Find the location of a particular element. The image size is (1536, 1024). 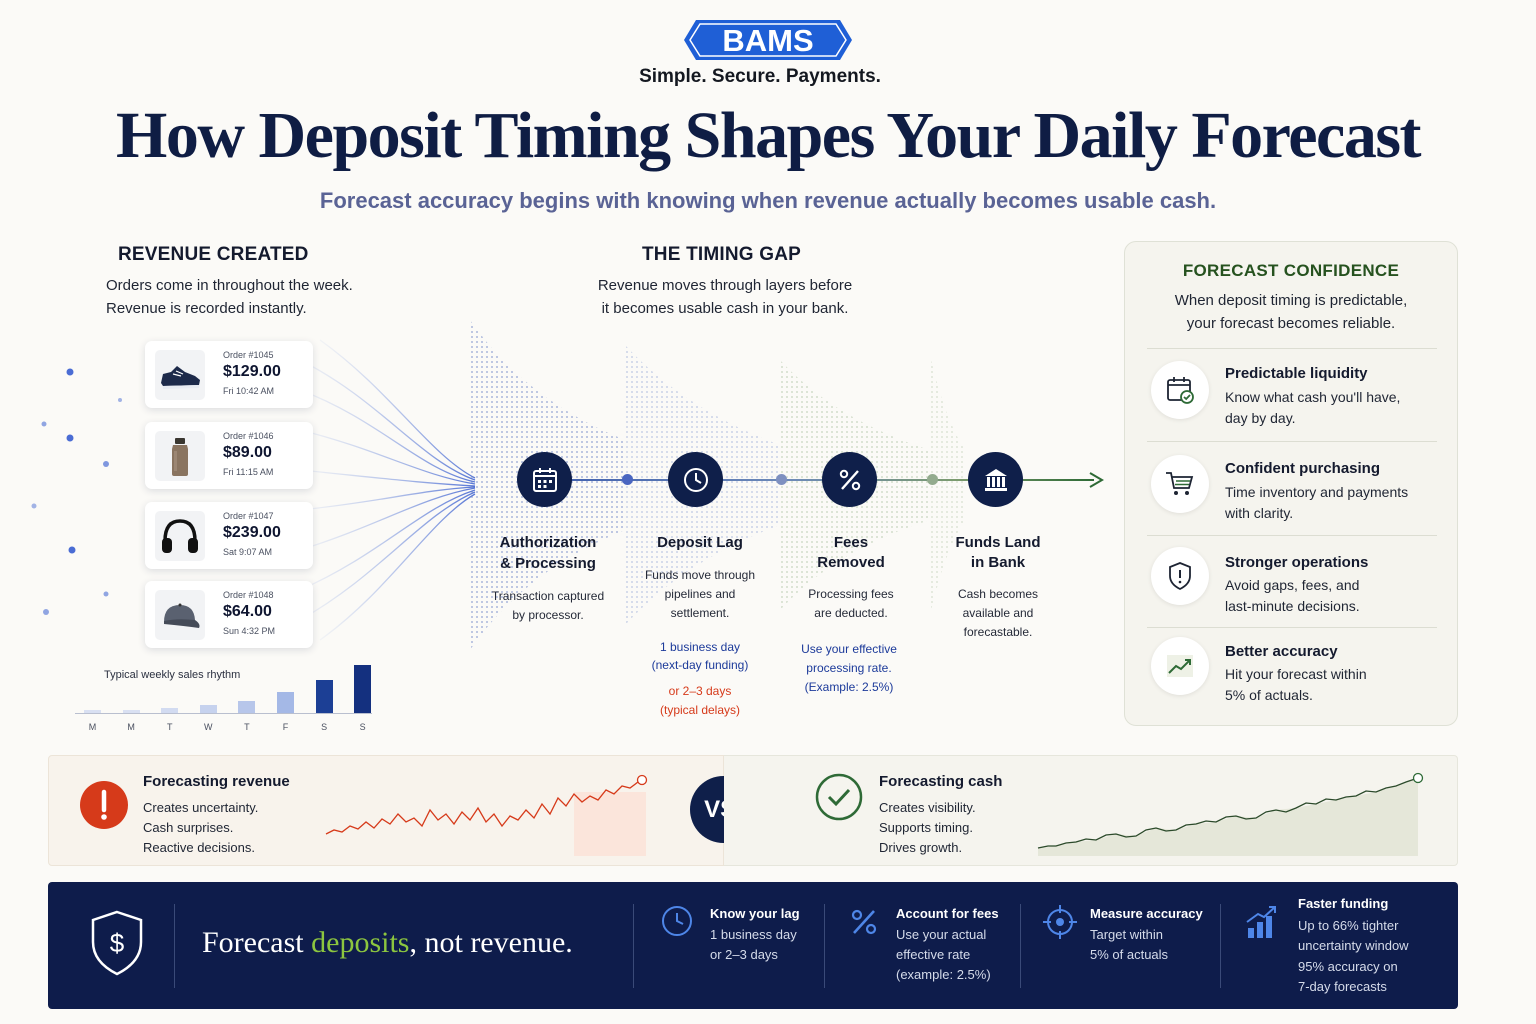

confidence-item-text: last-minute decisions. is located at coordinates (1292, 606).